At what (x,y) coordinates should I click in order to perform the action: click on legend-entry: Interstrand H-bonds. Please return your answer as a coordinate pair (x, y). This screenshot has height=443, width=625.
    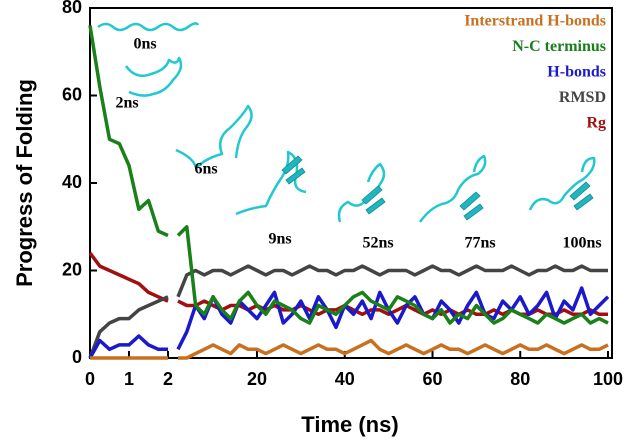
    Looking at the image, I should click on (535, 21).